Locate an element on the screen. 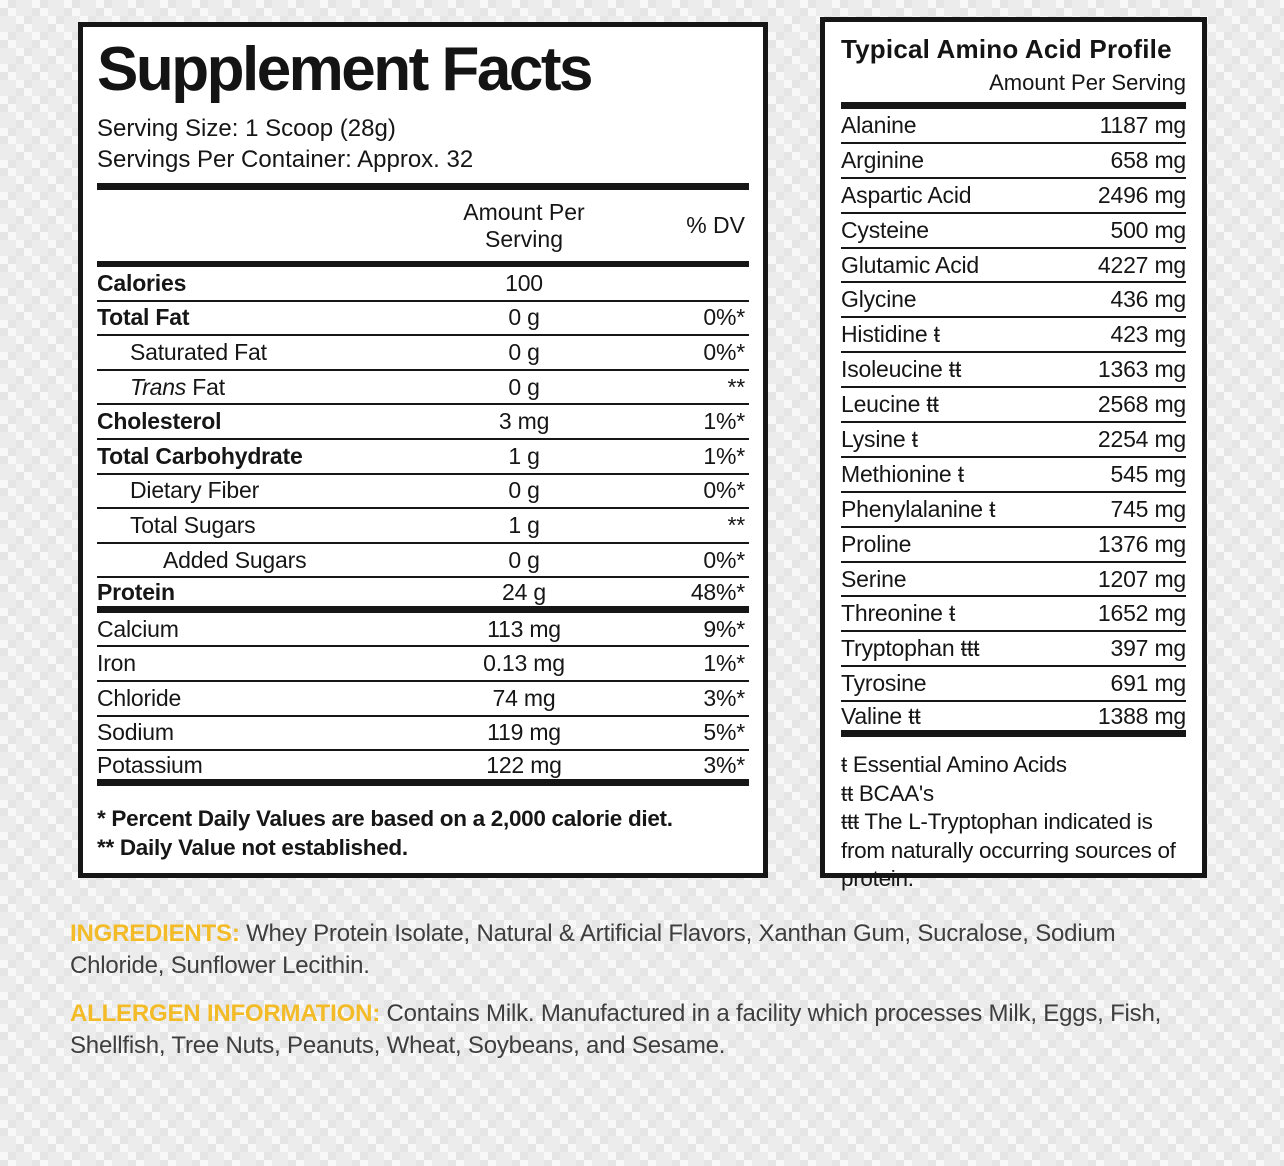  footnote-line: ŧŧ BCAA's is located at coordinates (887, 793).